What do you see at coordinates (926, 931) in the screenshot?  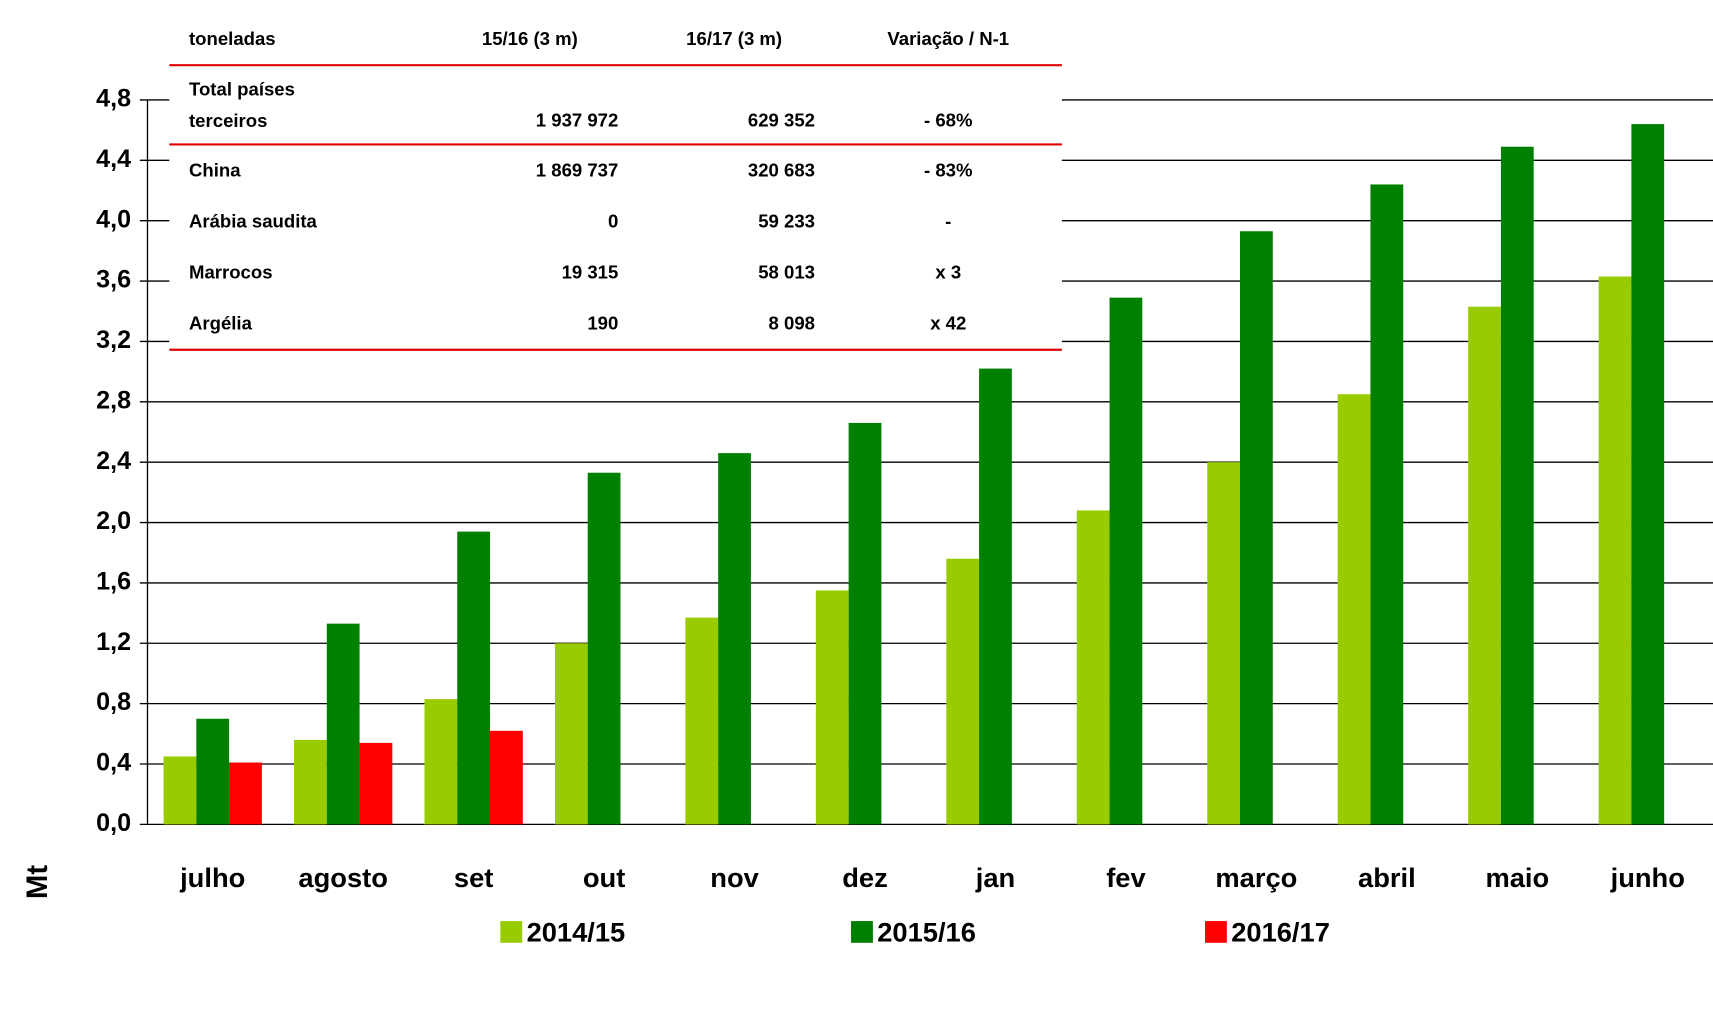 I see `legend-label: 2015/16` at bounding box center [926, 931].